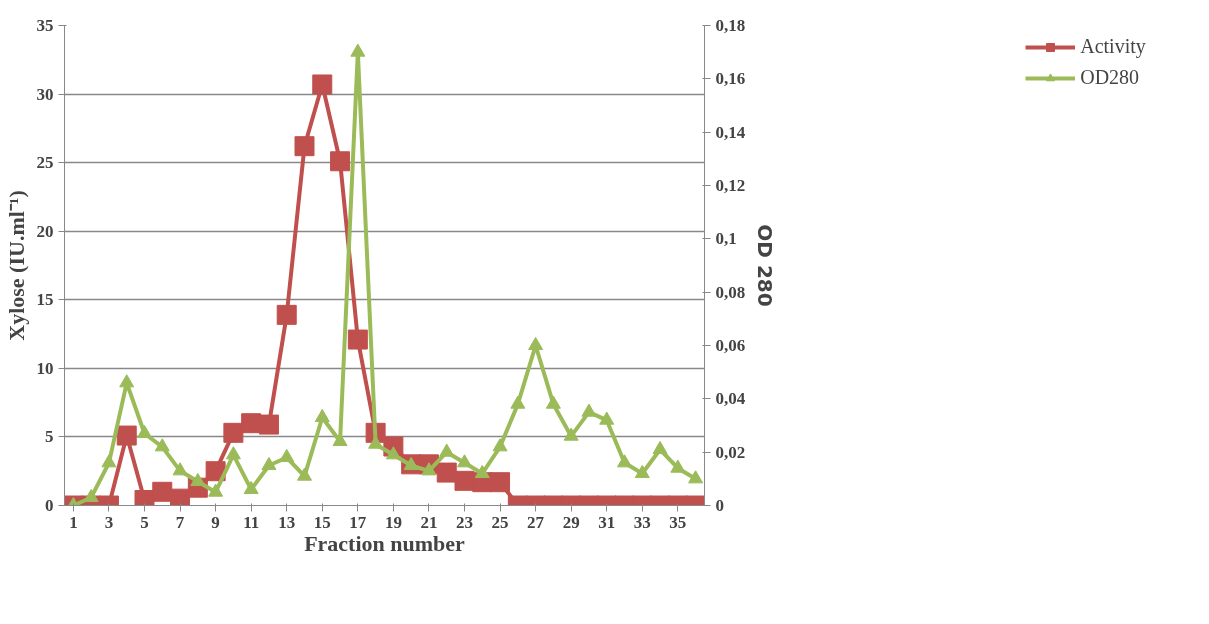 The width and height of the screenshot is (1209, 624). I want to click on x-tick-label: 29, so click(571, 522).